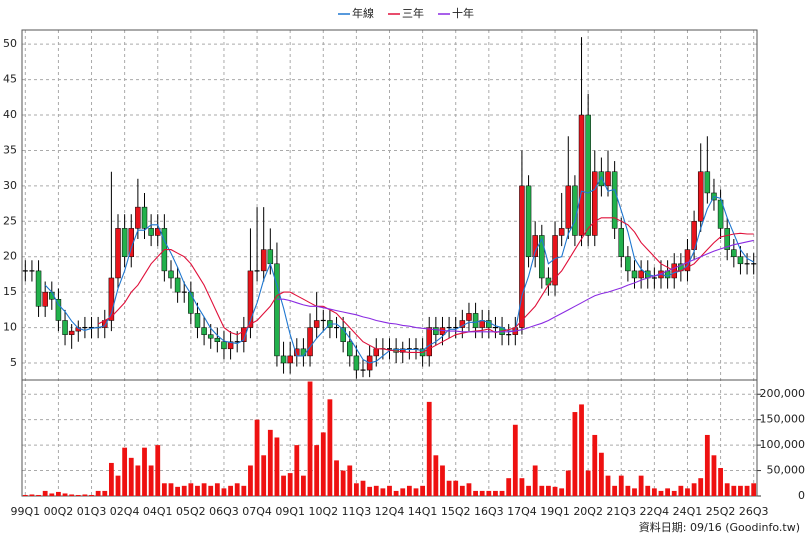 The height and width of the screenshot is (540, 808). Describe the element at coordinates (489, 511) in the screenshot. I see `x-tick-label: 16Q3` at that location.